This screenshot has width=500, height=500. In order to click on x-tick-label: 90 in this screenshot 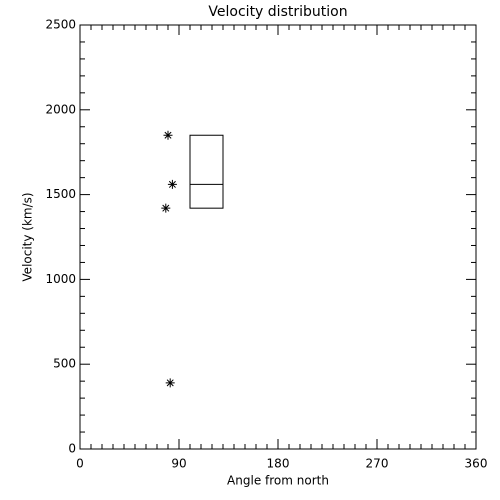, I will do `click(178, 464)`.